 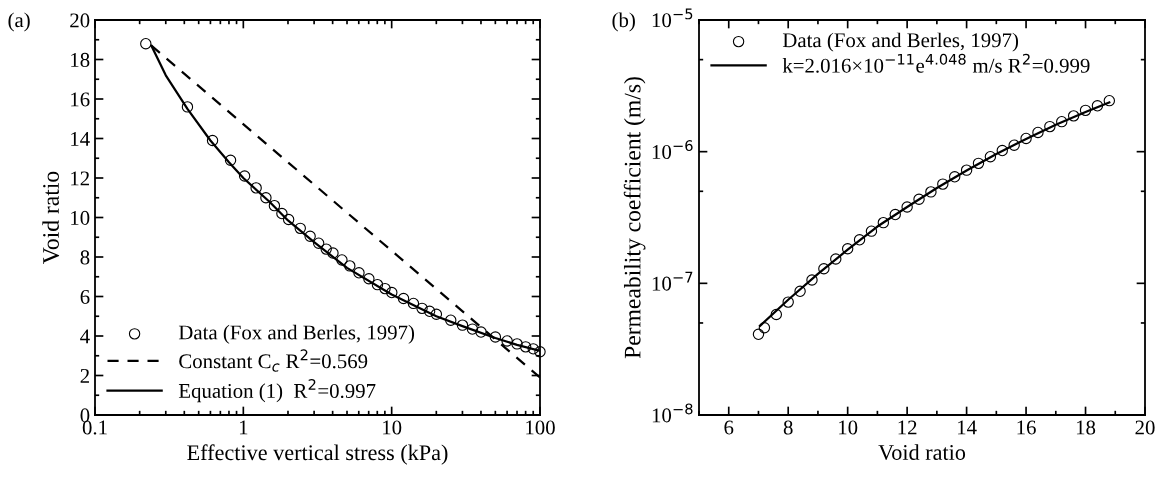 What do you see at coordinates (80, 178) in the screenshot?
I see `y-tick-label: 12` at bounding box center [80, 178].